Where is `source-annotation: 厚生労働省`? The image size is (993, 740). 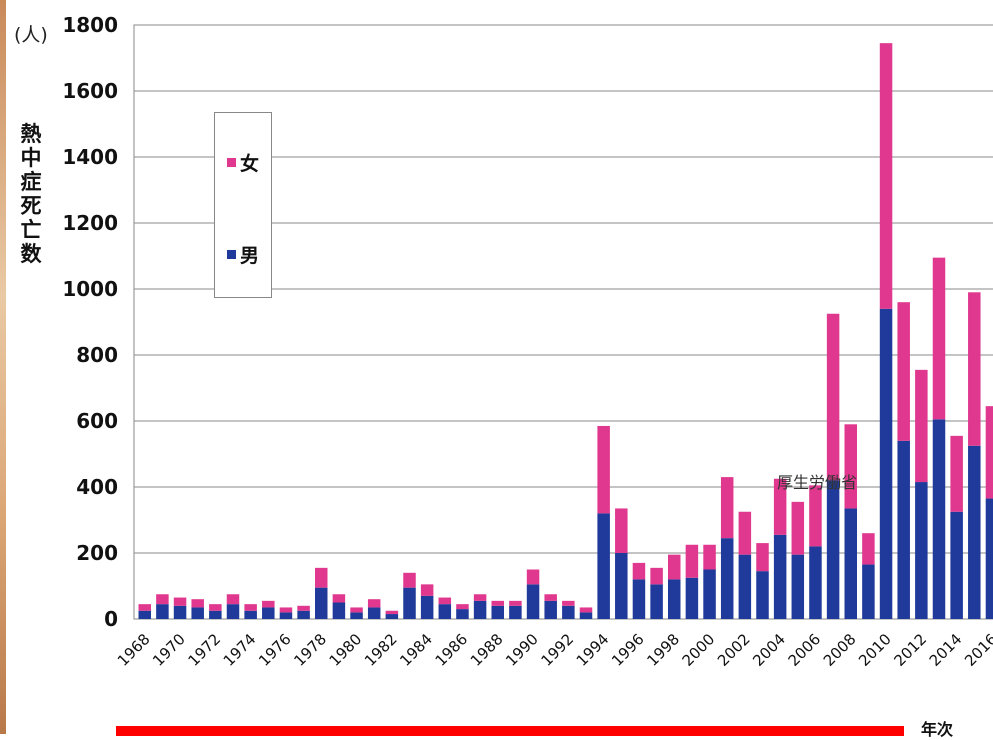 source-annotation: 厚生労働省 is located at coordinates (817, 481).